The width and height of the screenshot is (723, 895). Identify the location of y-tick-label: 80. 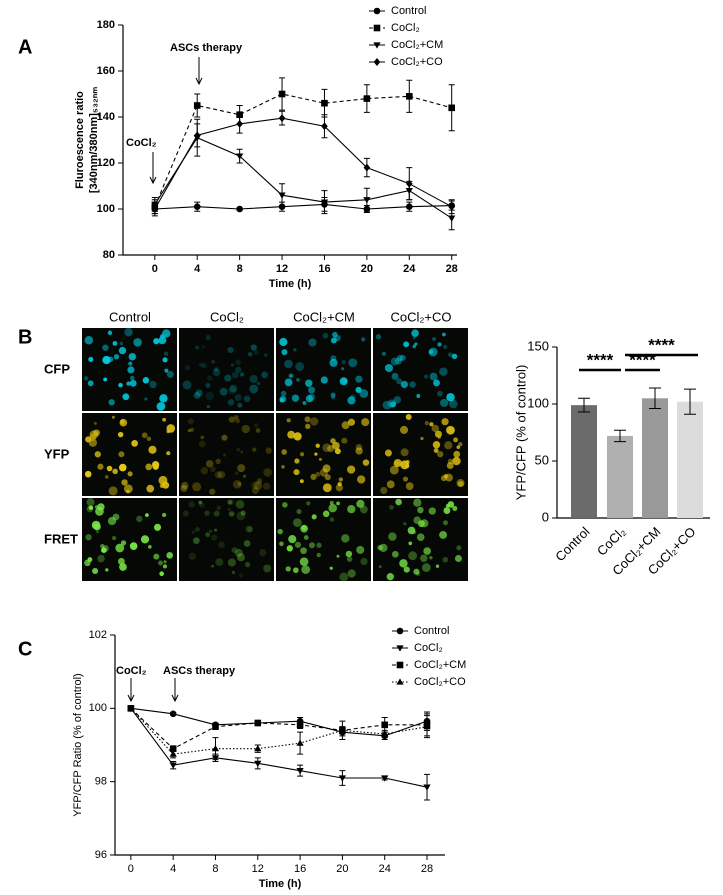
(109, 255).